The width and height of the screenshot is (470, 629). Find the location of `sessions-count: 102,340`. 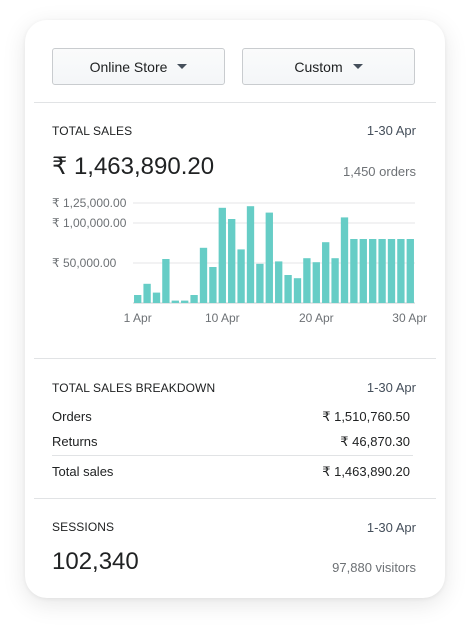

sessions-count: 102,340 is located at coordinates (95, 561).